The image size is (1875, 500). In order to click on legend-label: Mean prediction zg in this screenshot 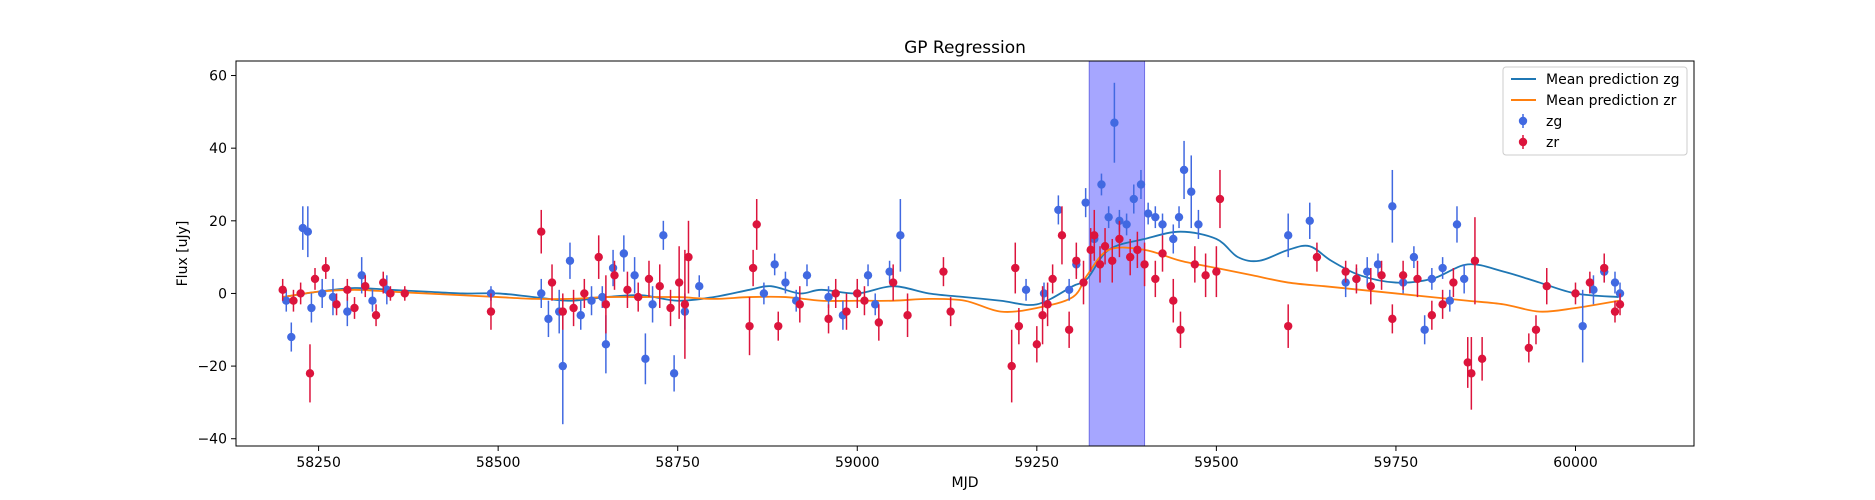, I will do `click(1613, 80)`.